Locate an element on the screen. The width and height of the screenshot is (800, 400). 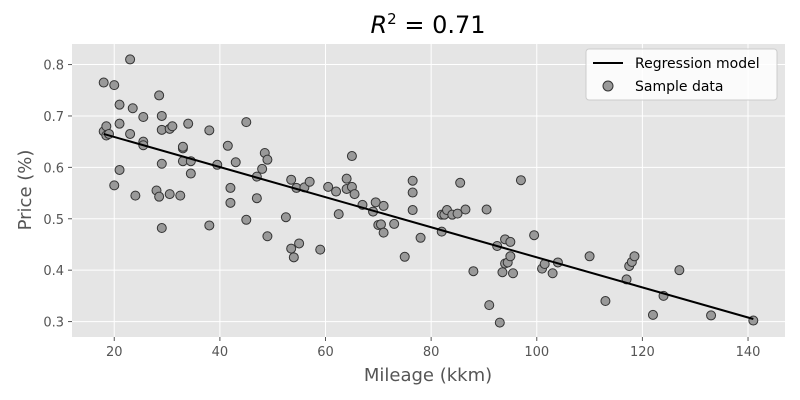
chart-title: R2 = 0.71 is located at coordinates (427, 24).